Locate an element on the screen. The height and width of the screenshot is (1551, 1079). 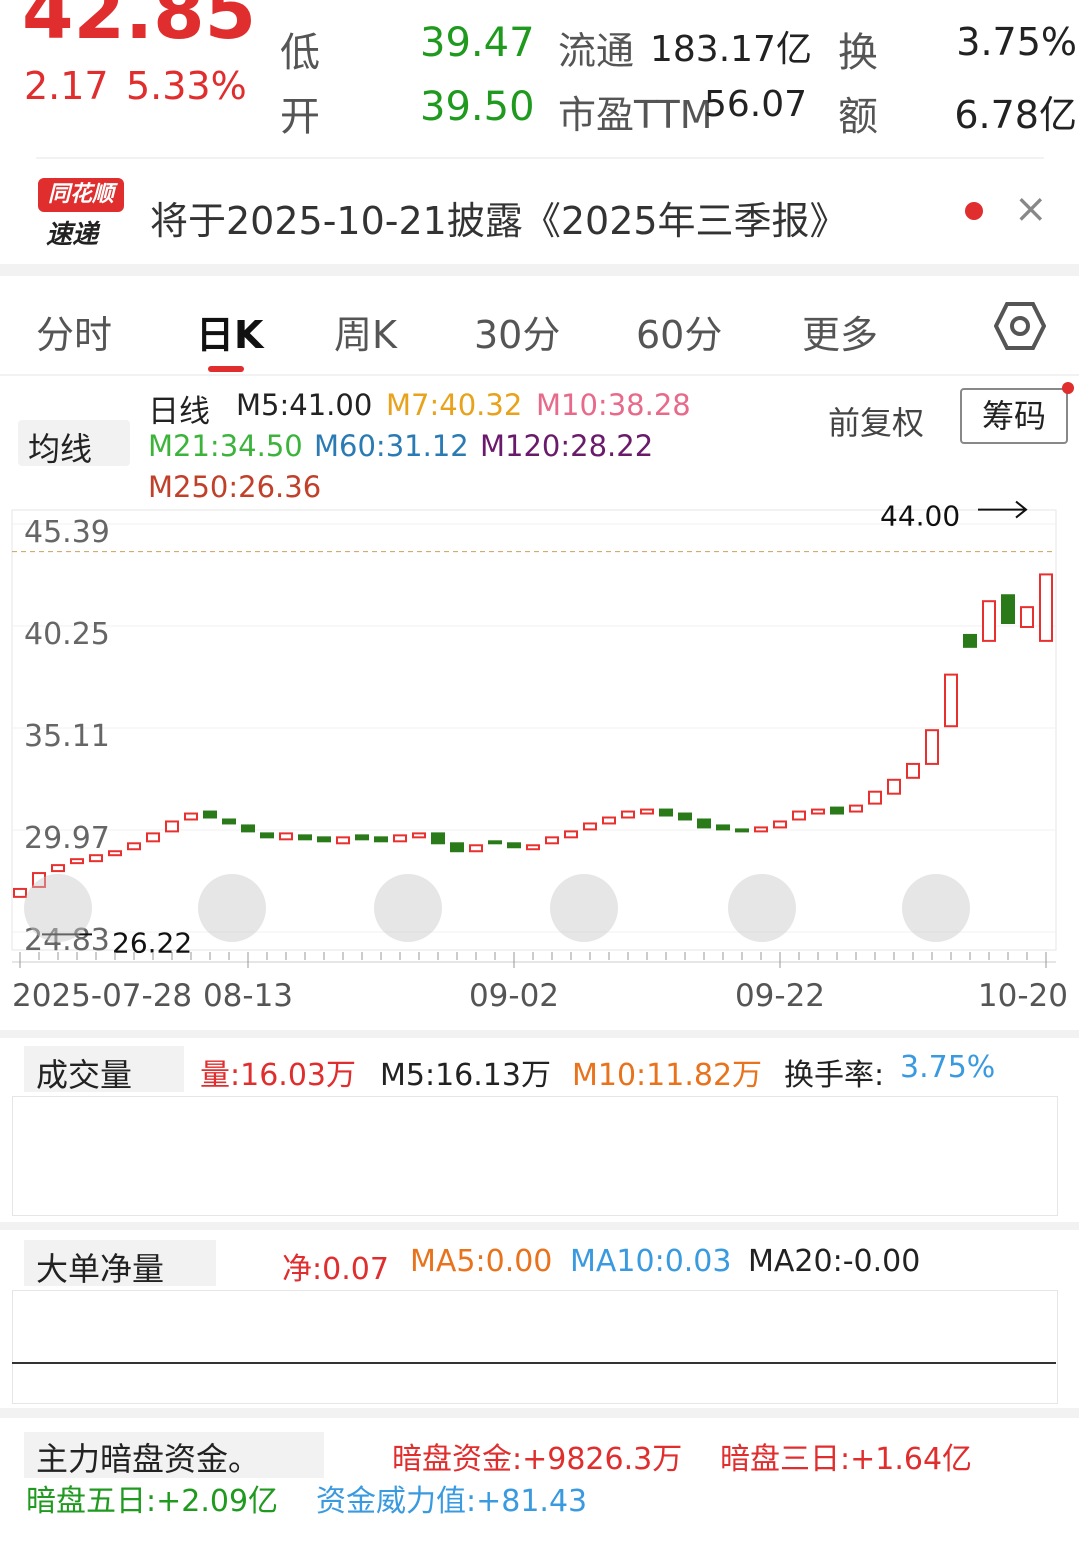
settings-icon is located at coordinates (1020, 326).